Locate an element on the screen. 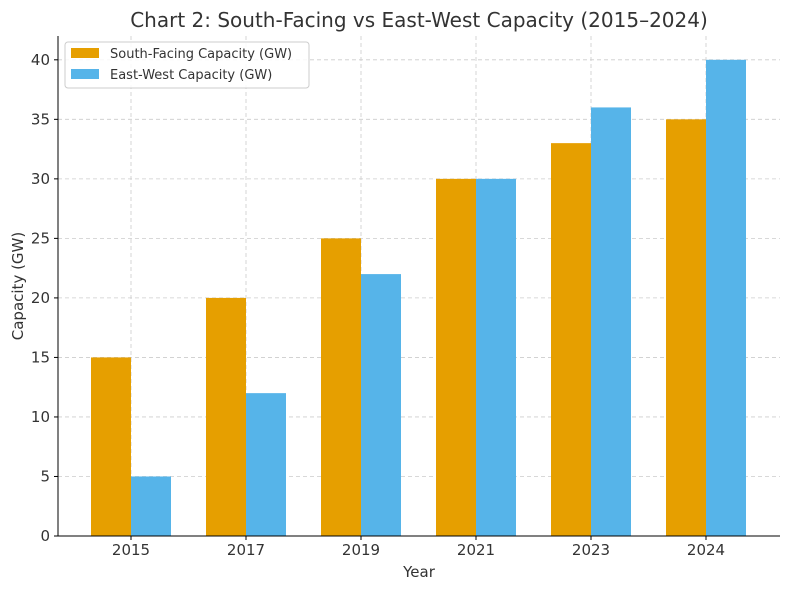 The width and height of the screenshot is (790, 594). x-tick-label: 2021 is located at coordinates (476, 550).